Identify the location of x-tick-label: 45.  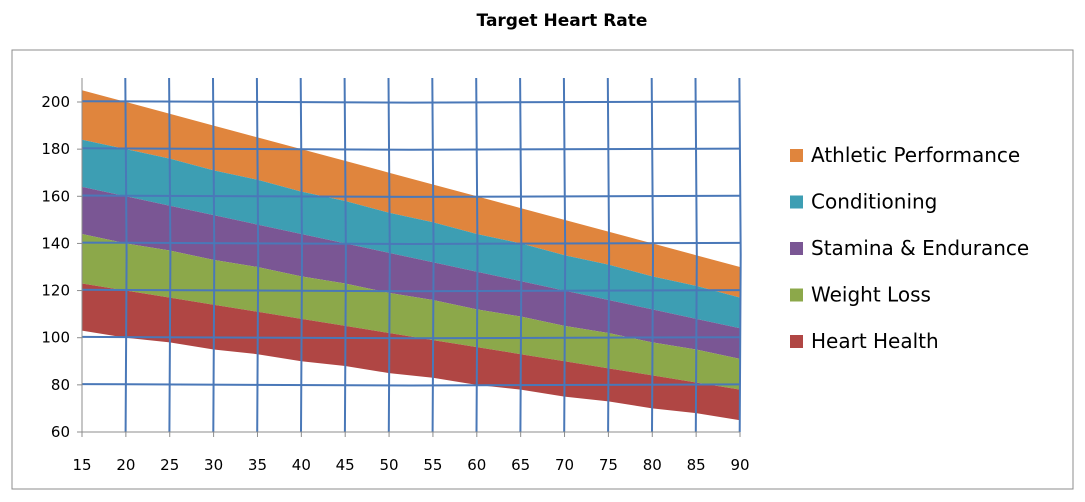
(345, 465).